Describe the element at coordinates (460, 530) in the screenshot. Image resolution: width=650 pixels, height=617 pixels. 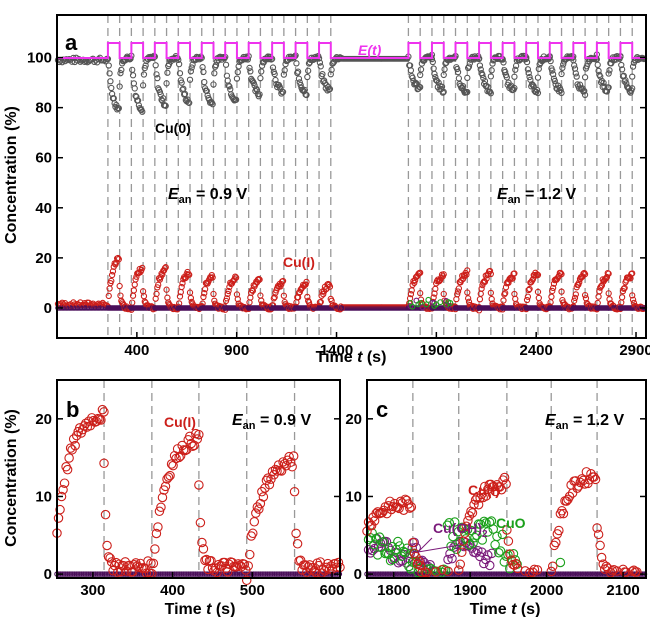
I see `cuoh2-label: Cu(OH)2` at that location.